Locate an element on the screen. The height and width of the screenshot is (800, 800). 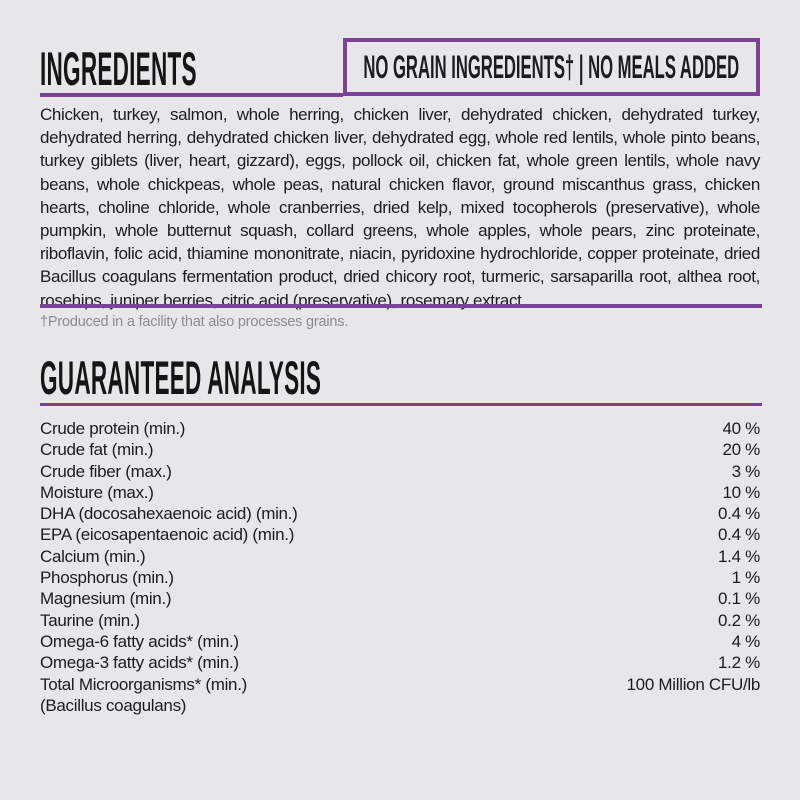
nutrient-value: 40 % is located at coordinates (741, 428).